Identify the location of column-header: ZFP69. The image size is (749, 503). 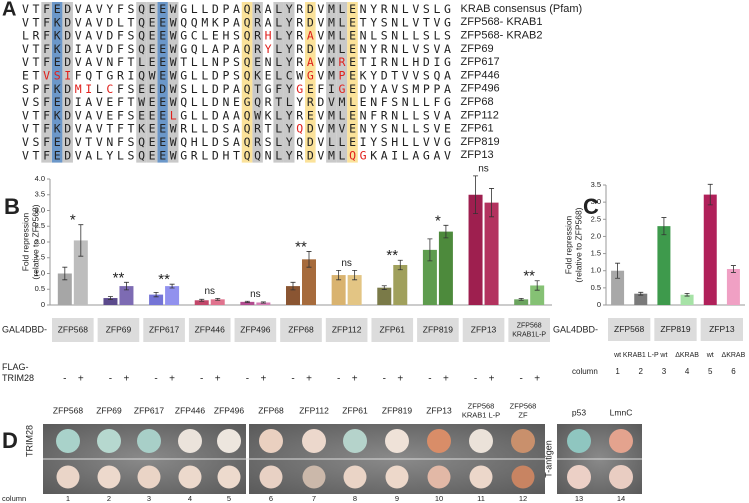
(109, 410).